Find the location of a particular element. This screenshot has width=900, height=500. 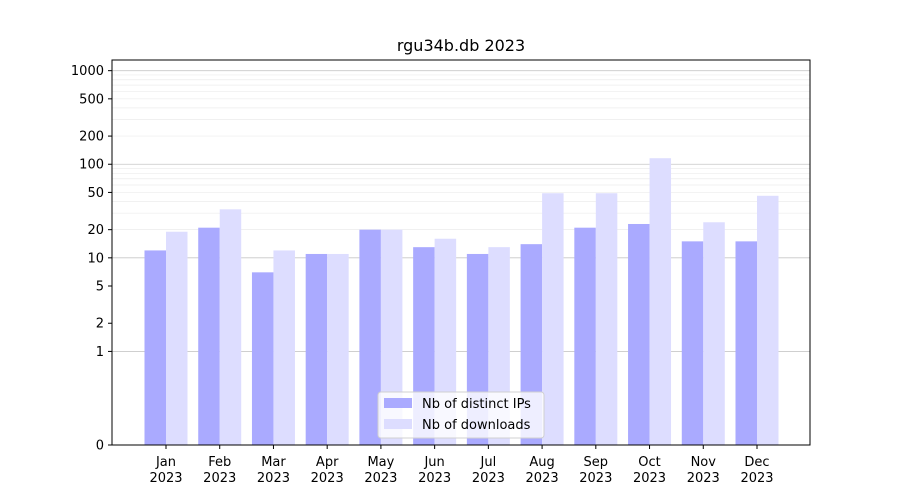

x-tick-label-month: Jun is located at coordinates (433, 462).